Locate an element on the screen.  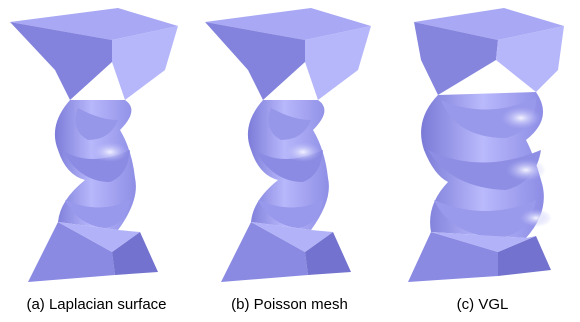
caption: (a) Laplacian surface is located at coordinates (96, 304).